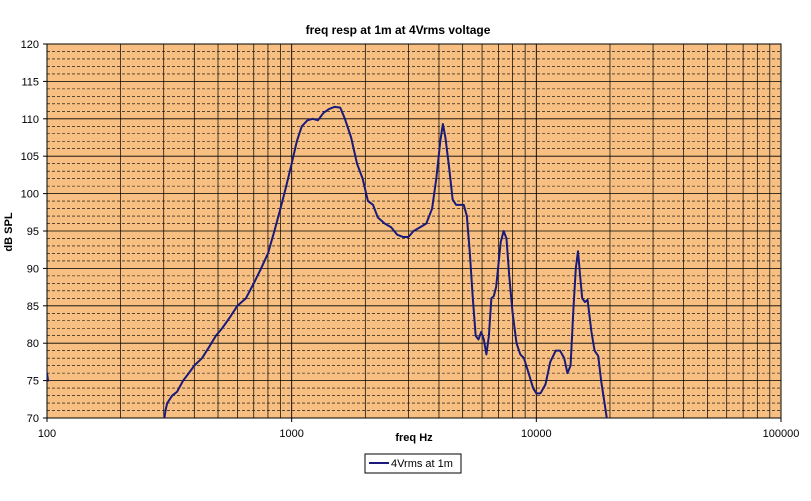  I want to click on y-tick-label: 115, so click(30, 82).